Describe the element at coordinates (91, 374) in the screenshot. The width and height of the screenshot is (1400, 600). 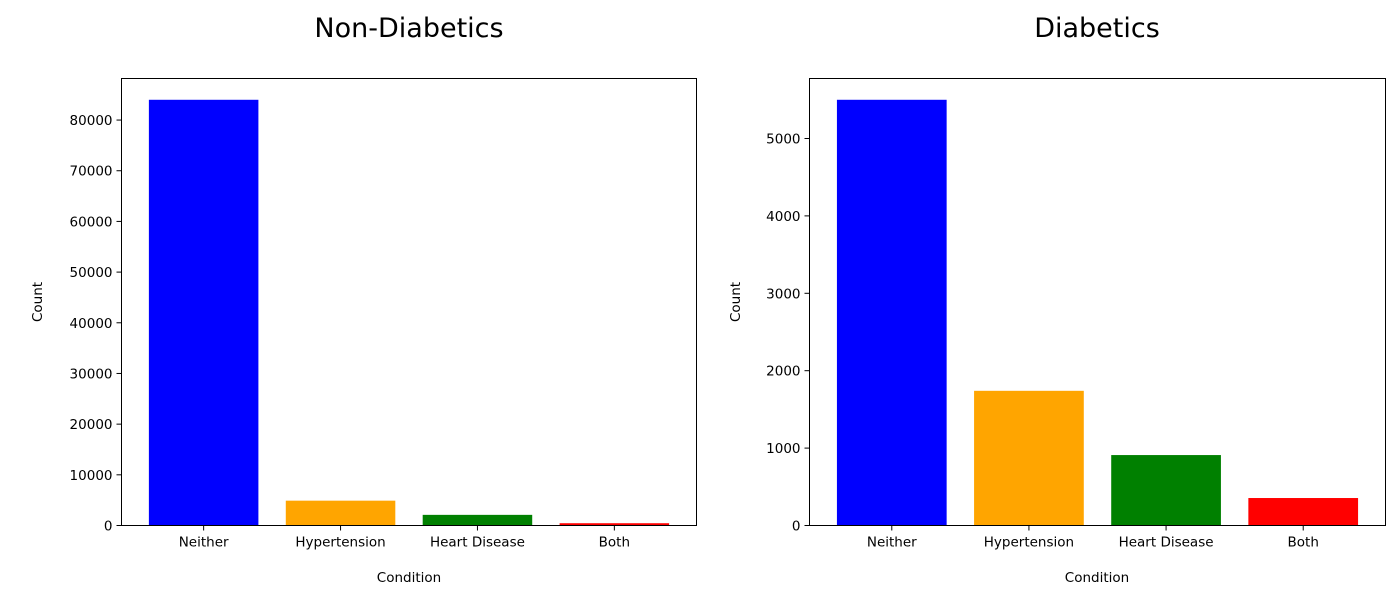
I see `y-tick-label: 30000` at that location.